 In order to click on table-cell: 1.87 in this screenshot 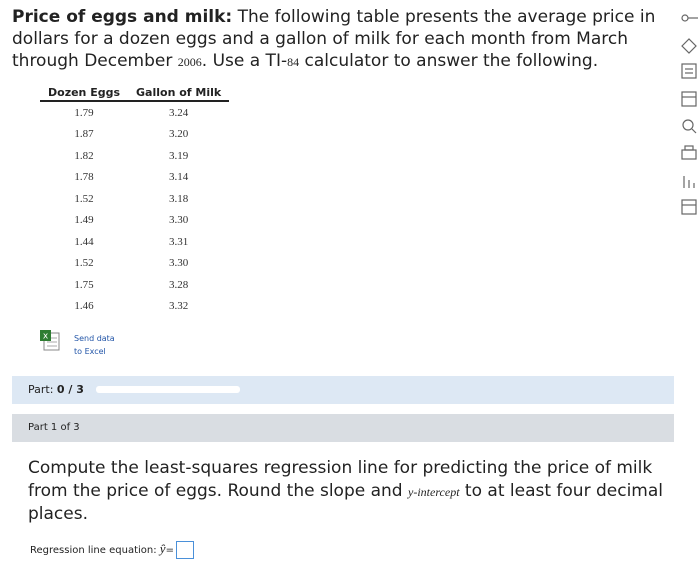, I will do `click(84, 134)`.